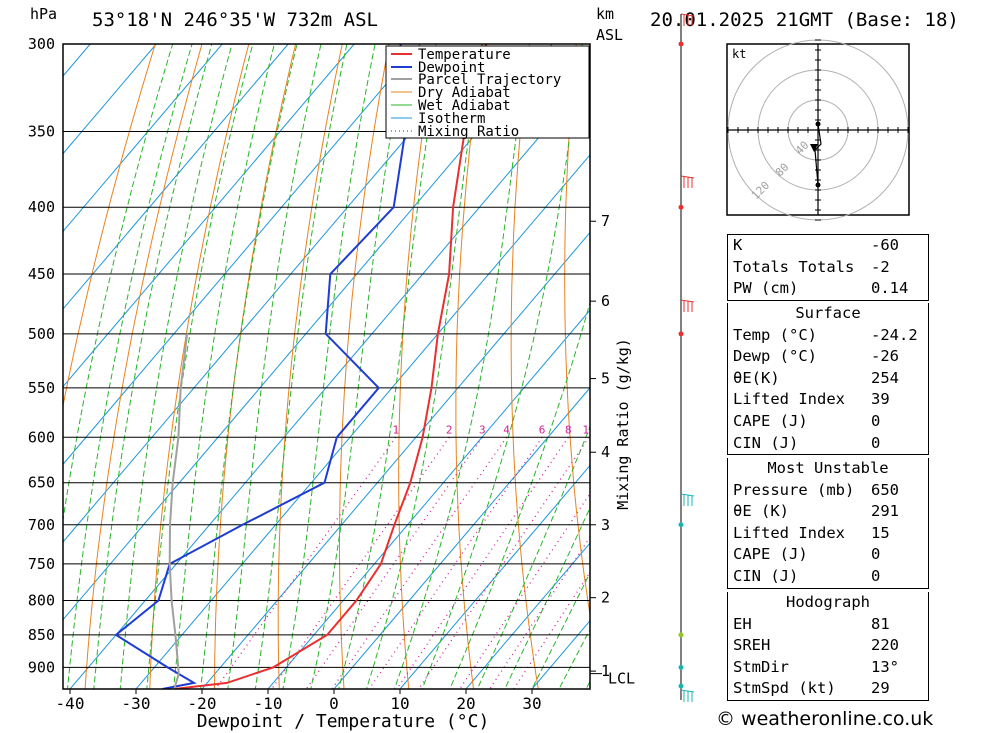 The width and height of the screenshot is (1000, 733). What do you see at coordinates (880, 399) in the screenshot?
I see `surface-li-value: 39` at bounding box center [880, 399].